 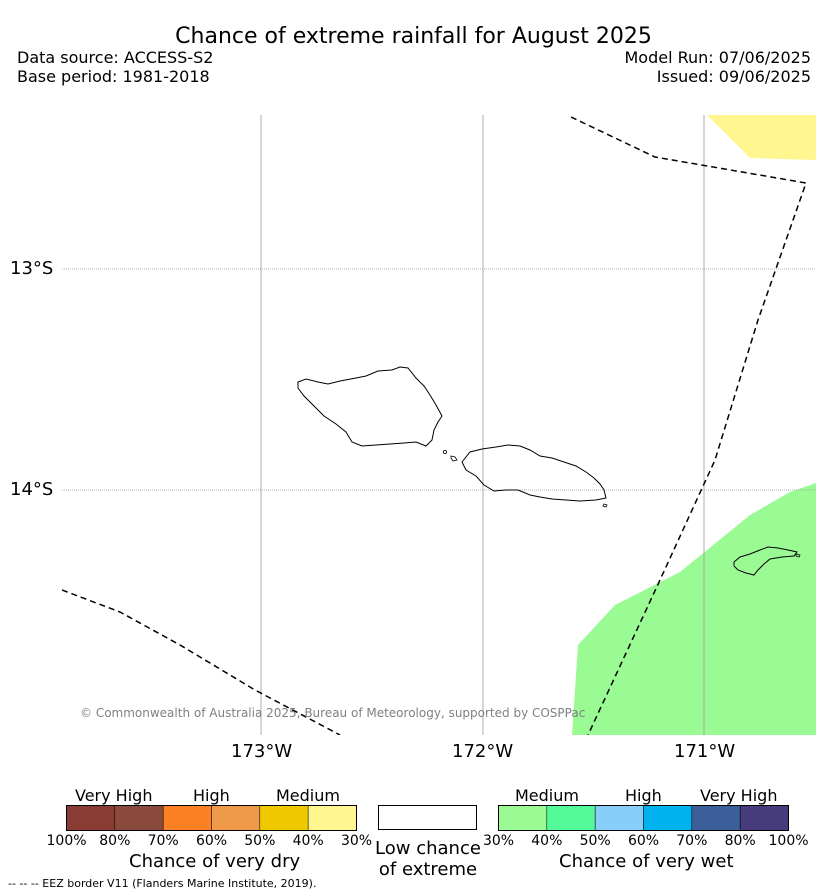 What do you see at coordinates (115, 57) in the screenshot?
I see `data-source: Data source: ACCESS-S2` at bounding box center [115, 57].